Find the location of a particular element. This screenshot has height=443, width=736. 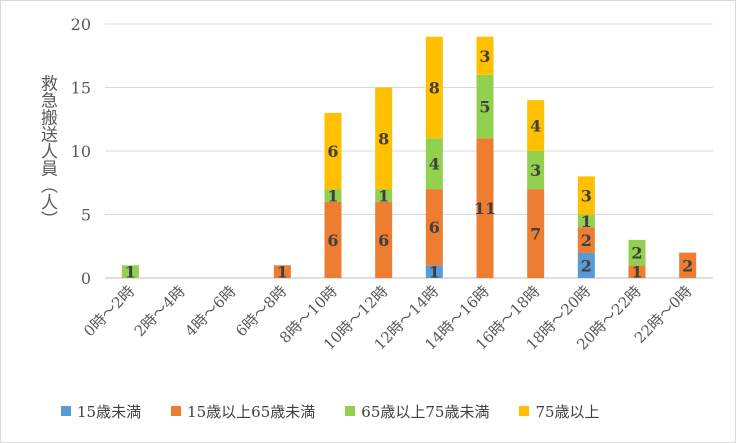

legend-item: 15歳以上65歳未満 is located at coordinates (243, 411).